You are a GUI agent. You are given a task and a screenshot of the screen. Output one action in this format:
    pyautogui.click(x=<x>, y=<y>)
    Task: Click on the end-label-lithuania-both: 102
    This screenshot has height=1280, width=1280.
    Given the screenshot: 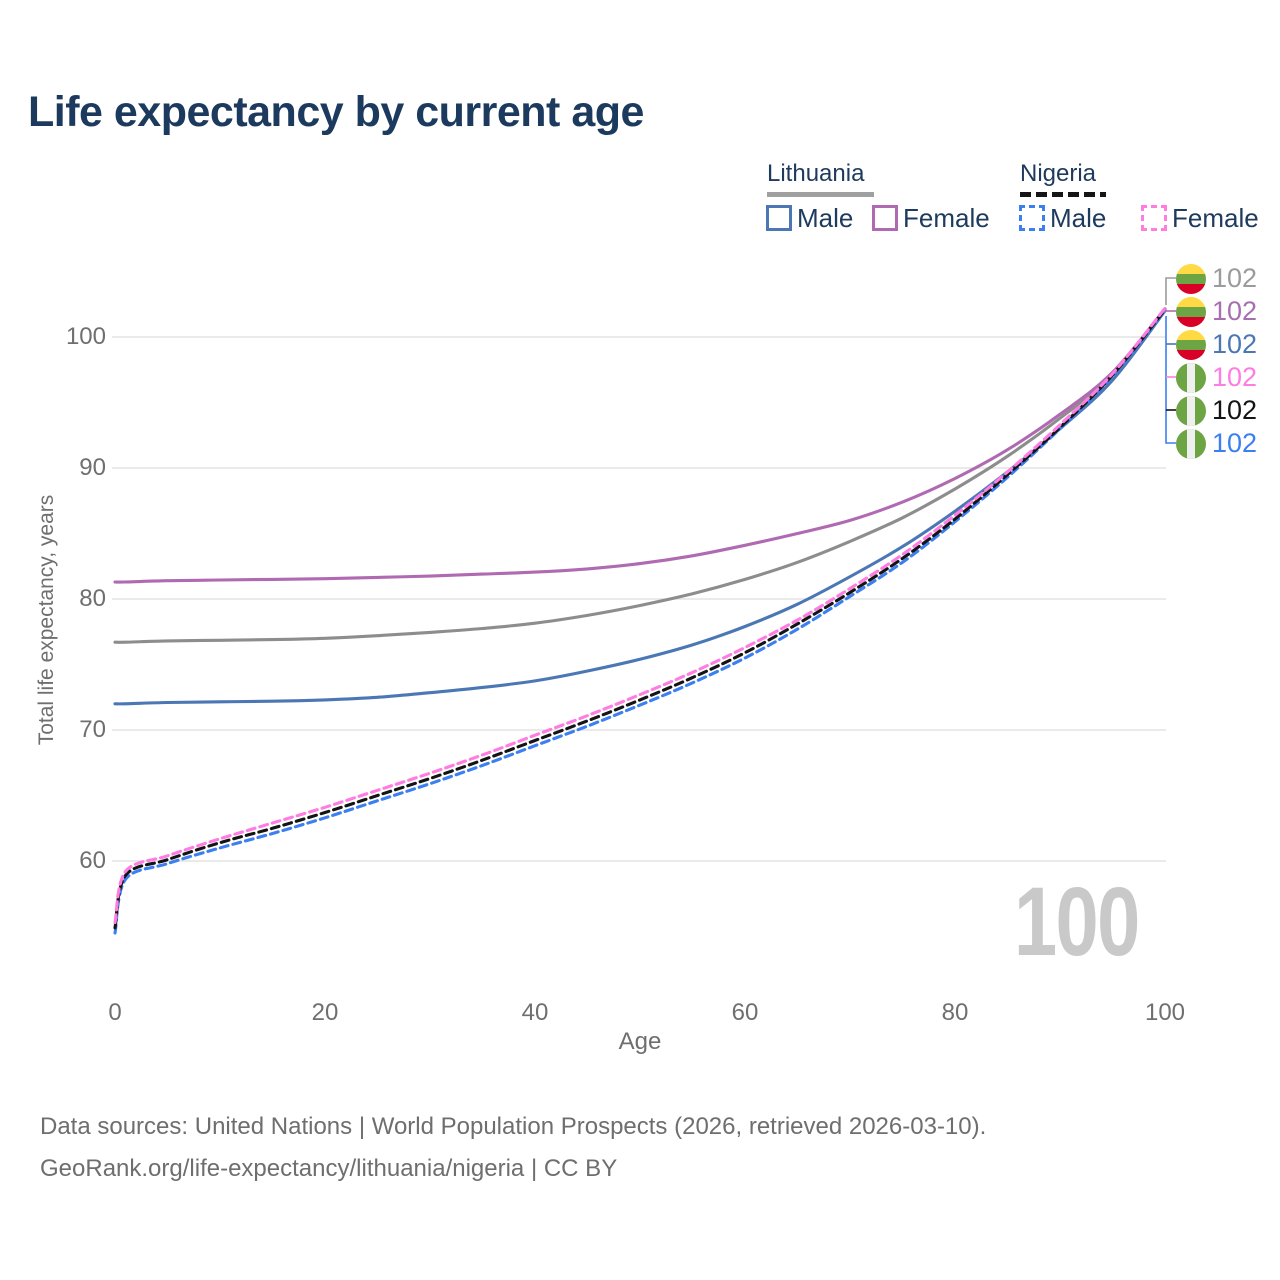 What is the action you would take?
    pyautogui.click(x=1216, y=278)
    